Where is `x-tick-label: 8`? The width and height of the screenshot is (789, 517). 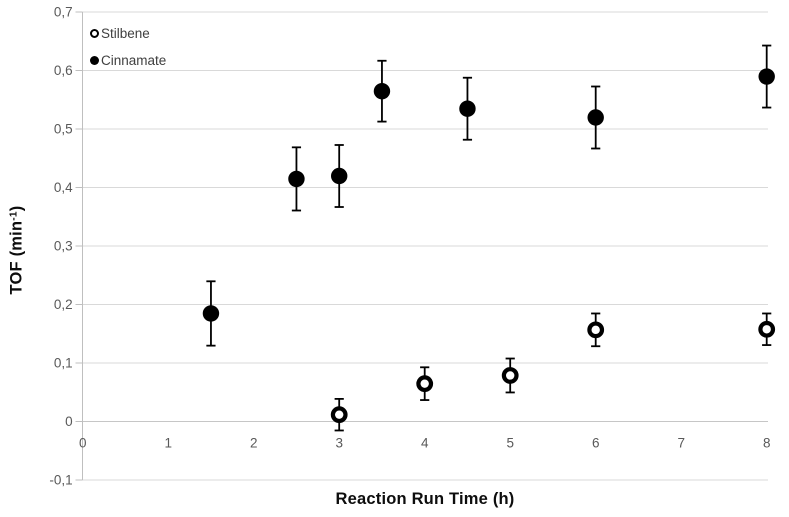
x-tick-label: 8 is located at coordinates (767, 443).